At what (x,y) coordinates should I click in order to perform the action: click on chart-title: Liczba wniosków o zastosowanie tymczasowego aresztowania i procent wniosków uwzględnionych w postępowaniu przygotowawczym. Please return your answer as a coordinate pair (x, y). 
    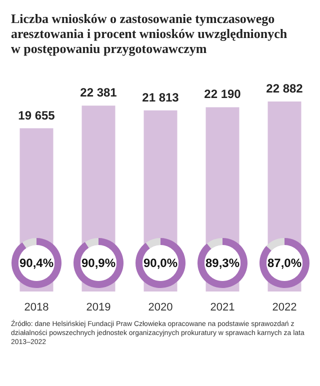
    Looking at the image, I should click on (149, 33).